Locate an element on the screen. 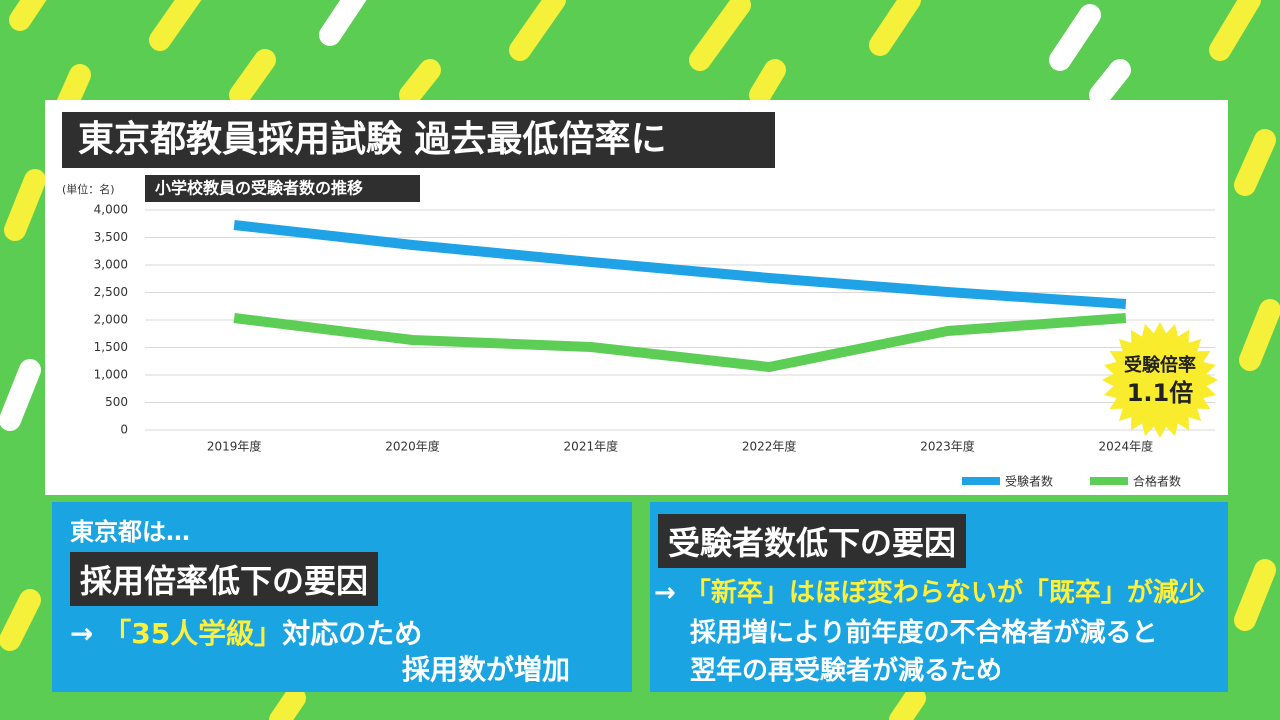  x-tick-label: 2024年度 is located at coordinates (1126, 446).